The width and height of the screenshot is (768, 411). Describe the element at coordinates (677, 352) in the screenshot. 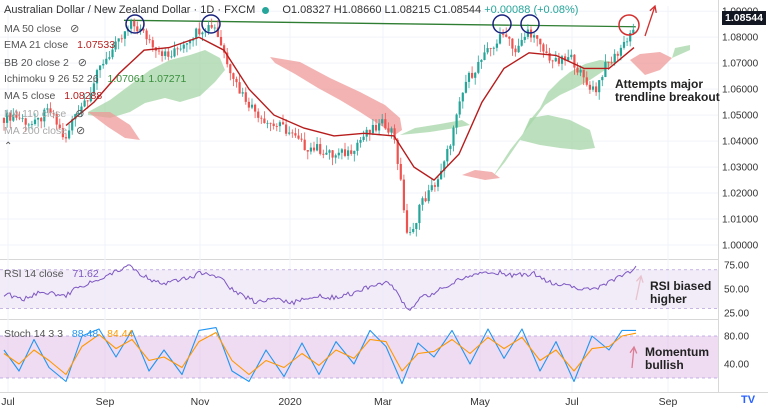

I see `annotation-line: Momentum` at that location.